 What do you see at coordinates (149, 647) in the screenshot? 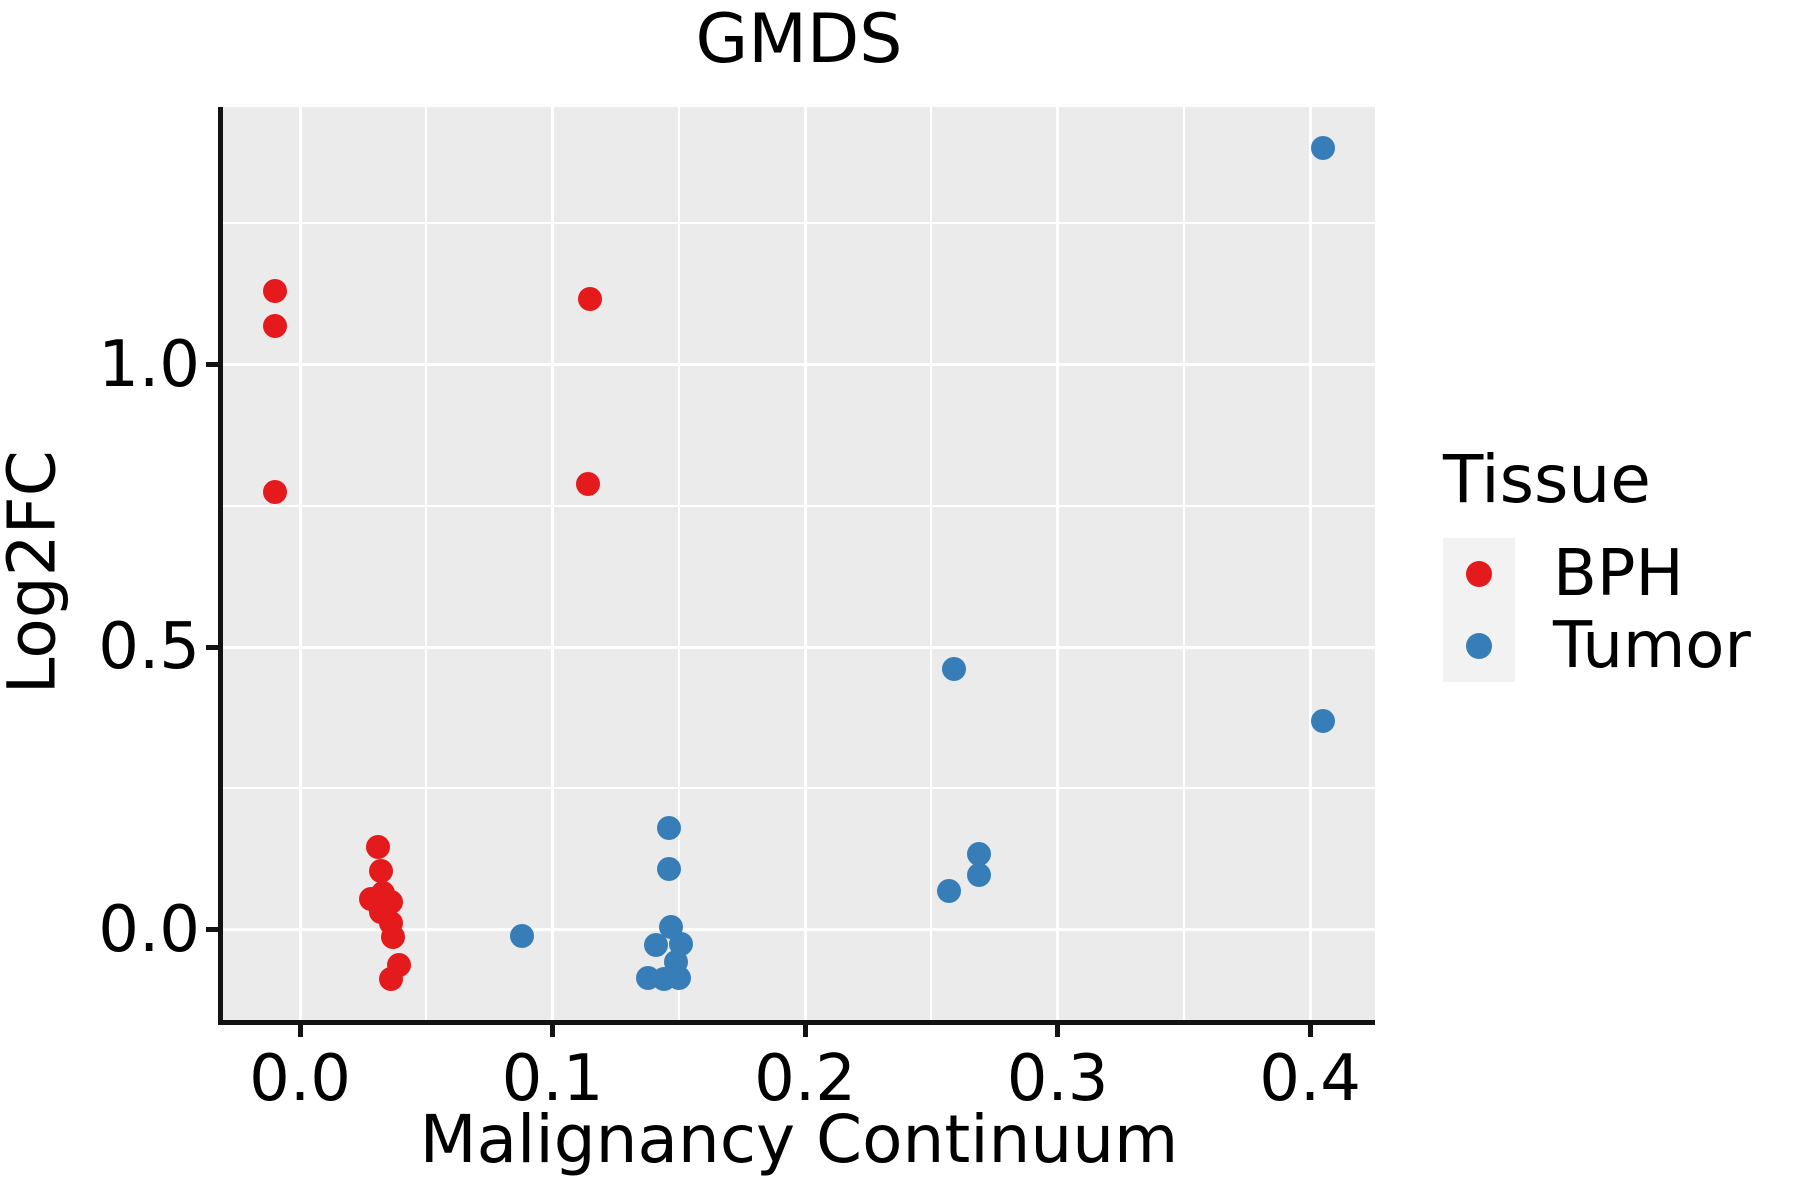
I see `y-tick-label: 0.5` at bounding box center [149, 647].